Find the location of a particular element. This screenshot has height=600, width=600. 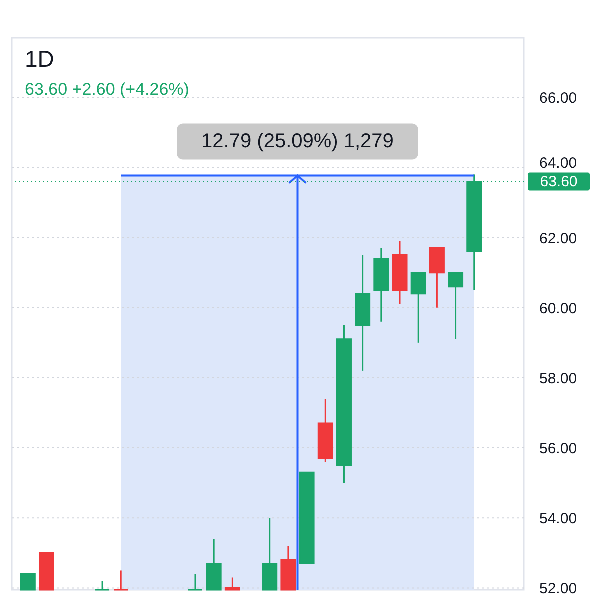

y-tick-label: 64.00 is located at coordinates (559, 163).